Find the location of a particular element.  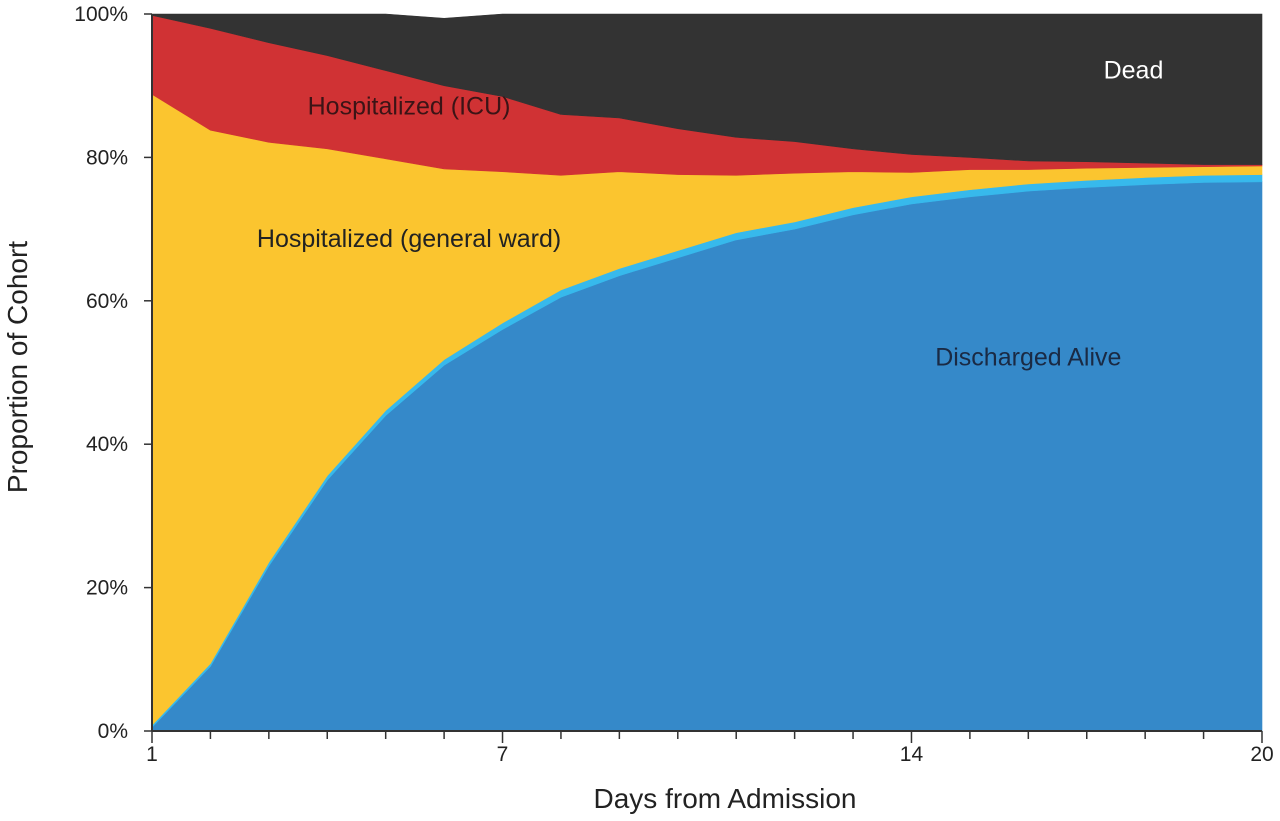

area-label-discharged-alive: Discharged Alive is located at coordinates (1028, 357).